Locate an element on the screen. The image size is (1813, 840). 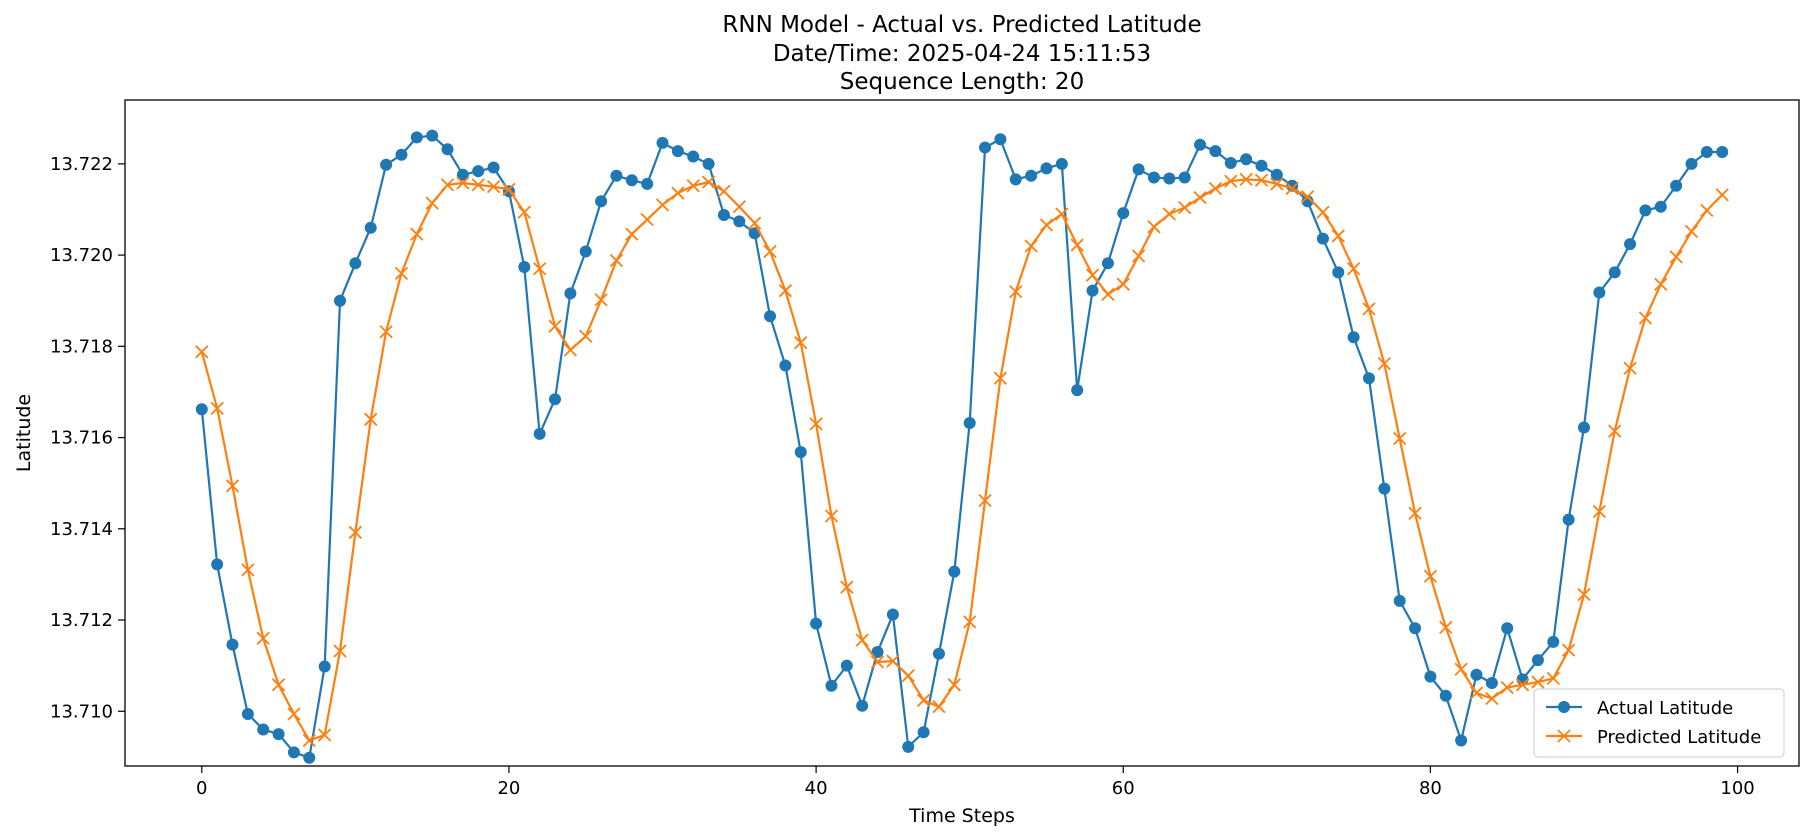
y-tick-label: 13.712 is located at coordinates (81, 620).